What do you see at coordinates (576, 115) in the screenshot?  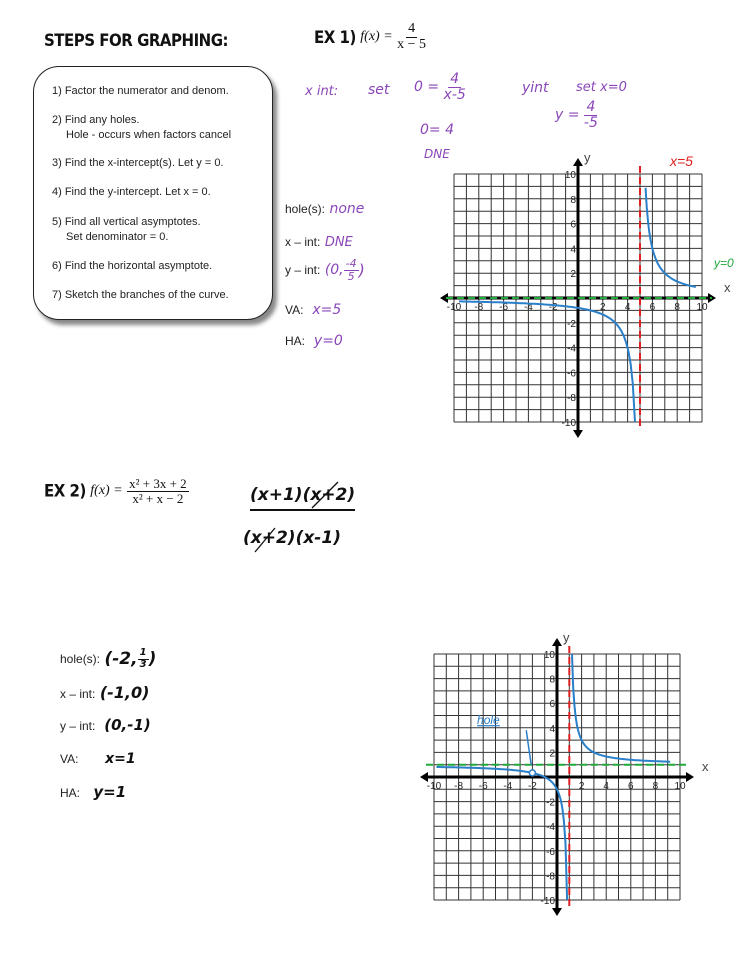 I see `ex1-yint-equation: y = 4 -5` at bounding box center [576, 115].